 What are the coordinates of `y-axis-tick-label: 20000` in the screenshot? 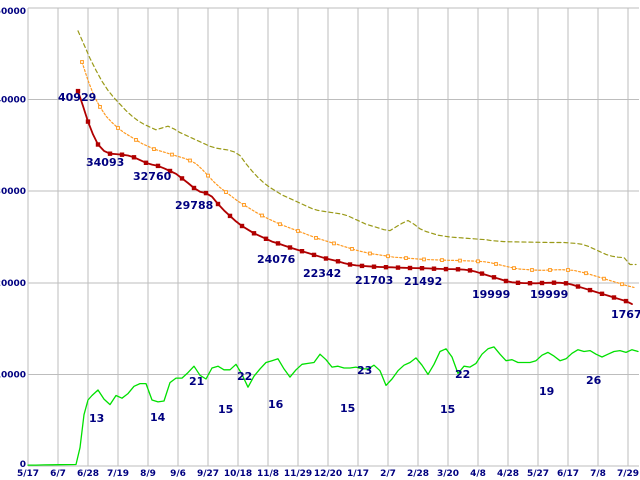 It's located at (13, 284).